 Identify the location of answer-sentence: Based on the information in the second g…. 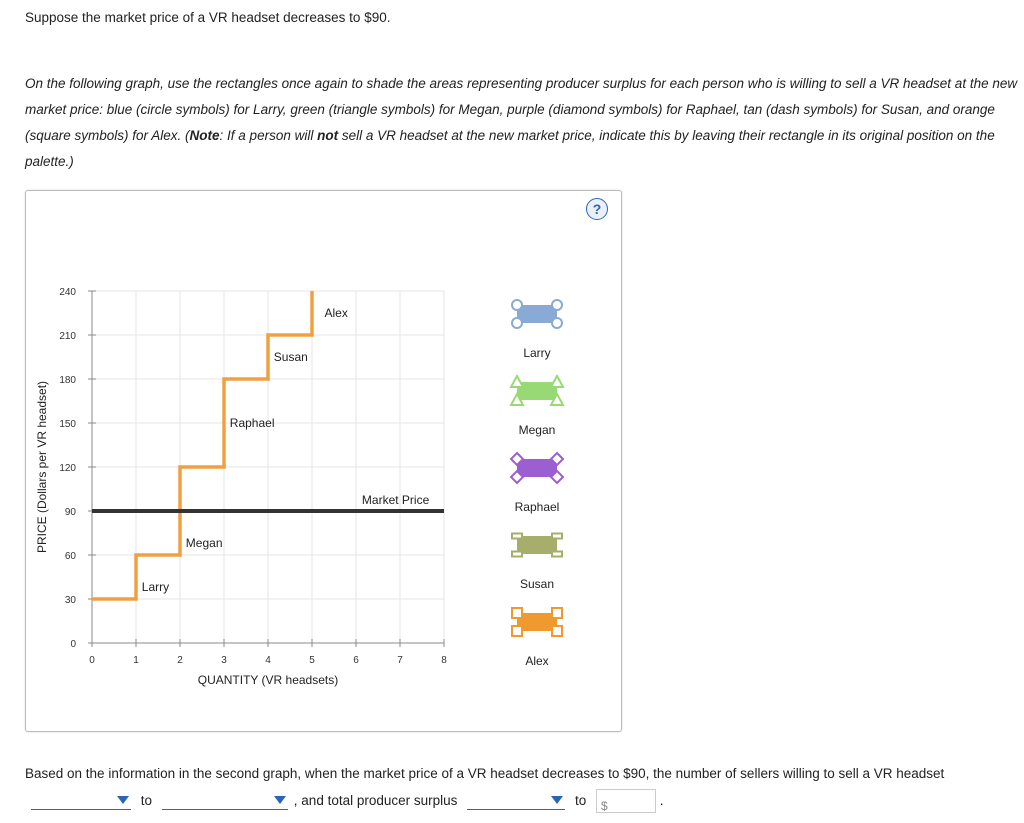
(520, 787).